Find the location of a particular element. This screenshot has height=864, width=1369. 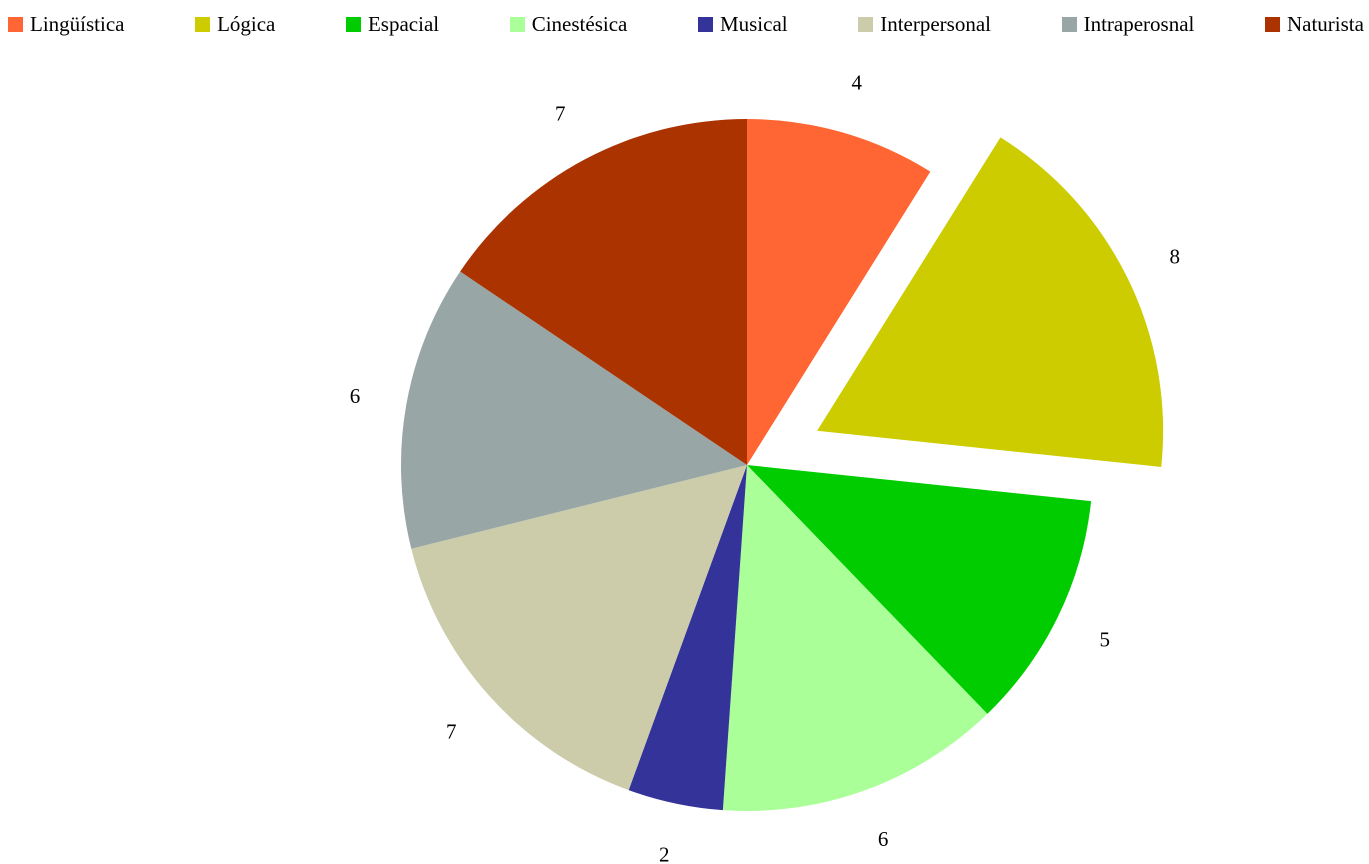

data-label-naturista: 7 is located at coordinates (560, 114).